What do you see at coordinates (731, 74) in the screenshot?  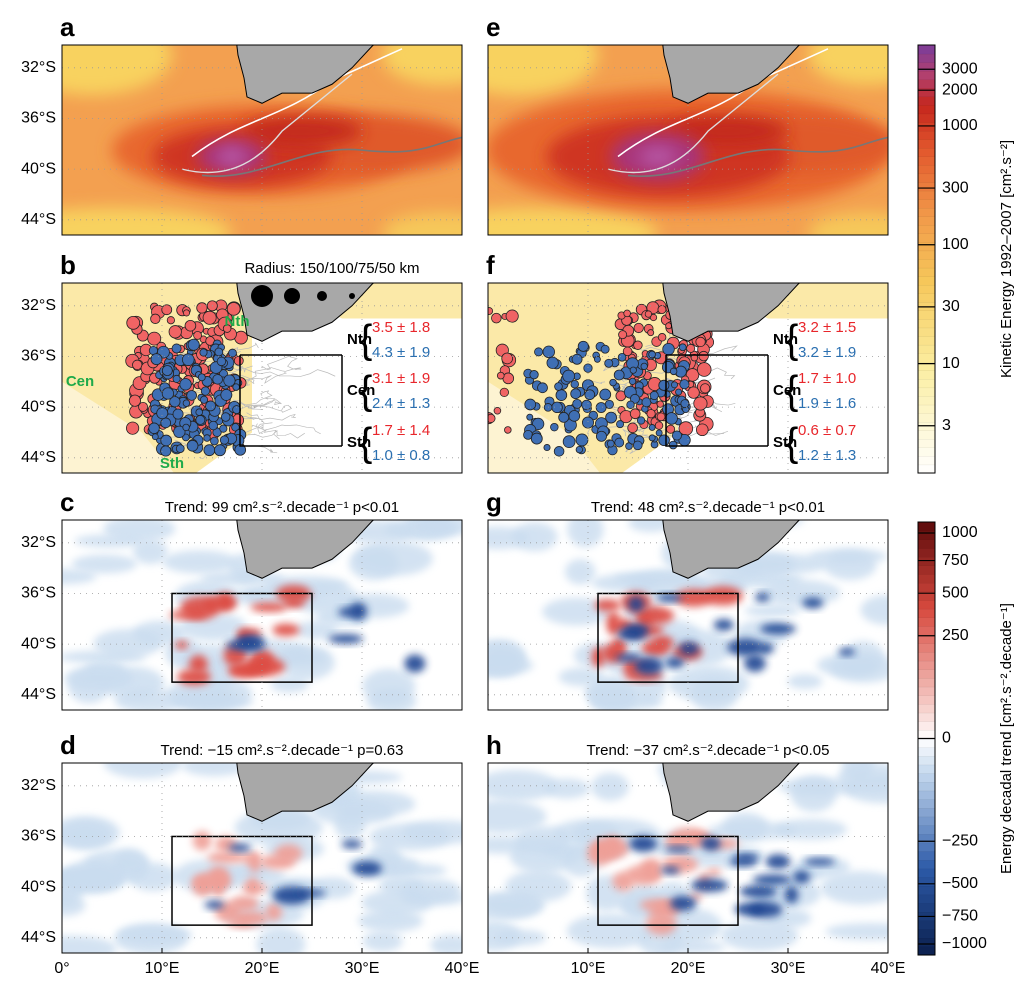 I see `land` at bounding box center [731, 74].